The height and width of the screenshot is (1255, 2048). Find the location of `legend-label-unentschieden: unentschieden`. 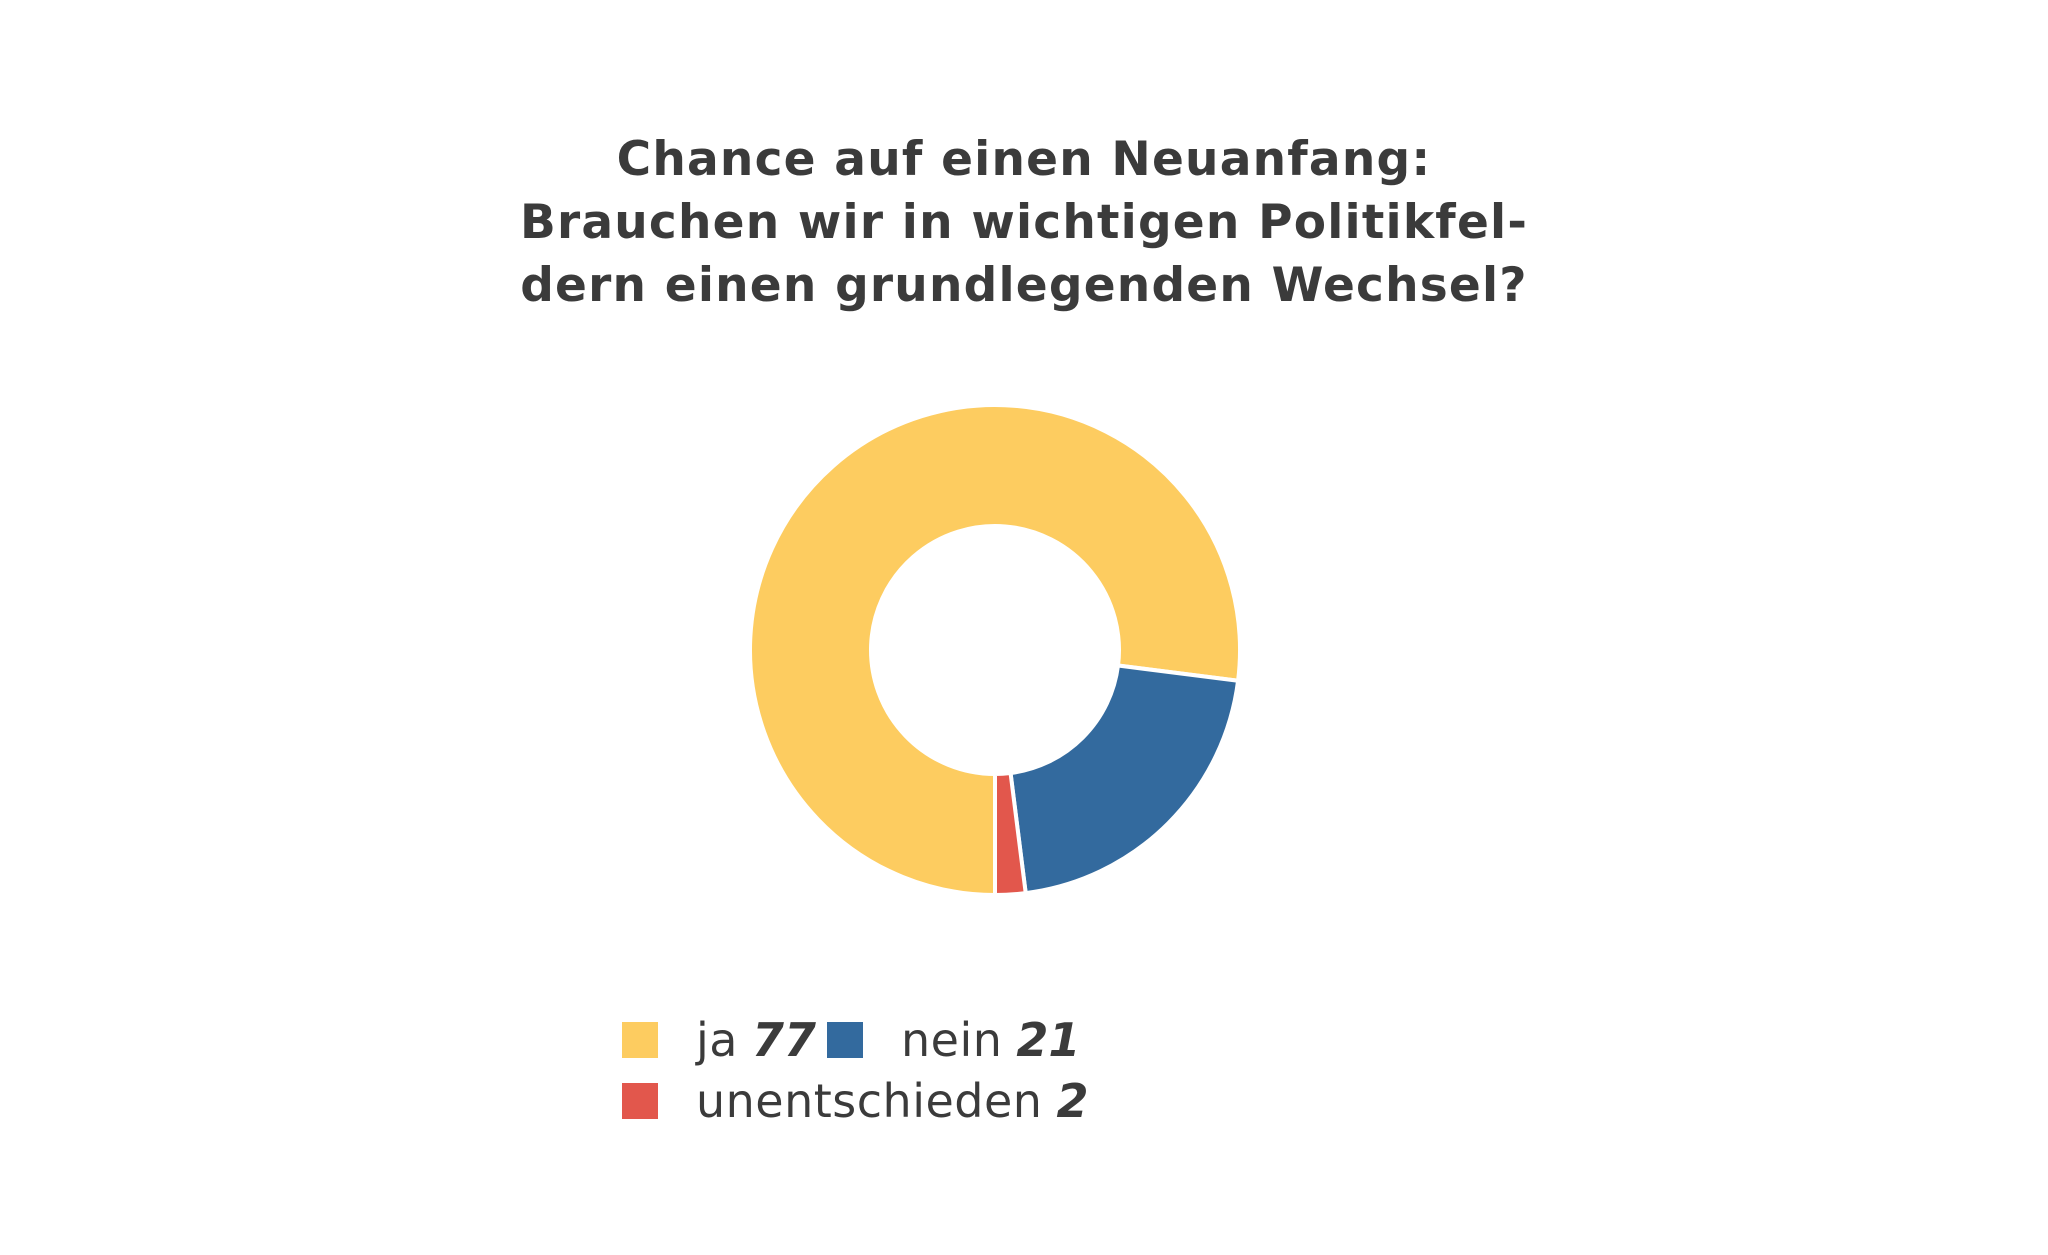

legend-label-unentschieden: unentschieden is located at coordinates (869, 1101).